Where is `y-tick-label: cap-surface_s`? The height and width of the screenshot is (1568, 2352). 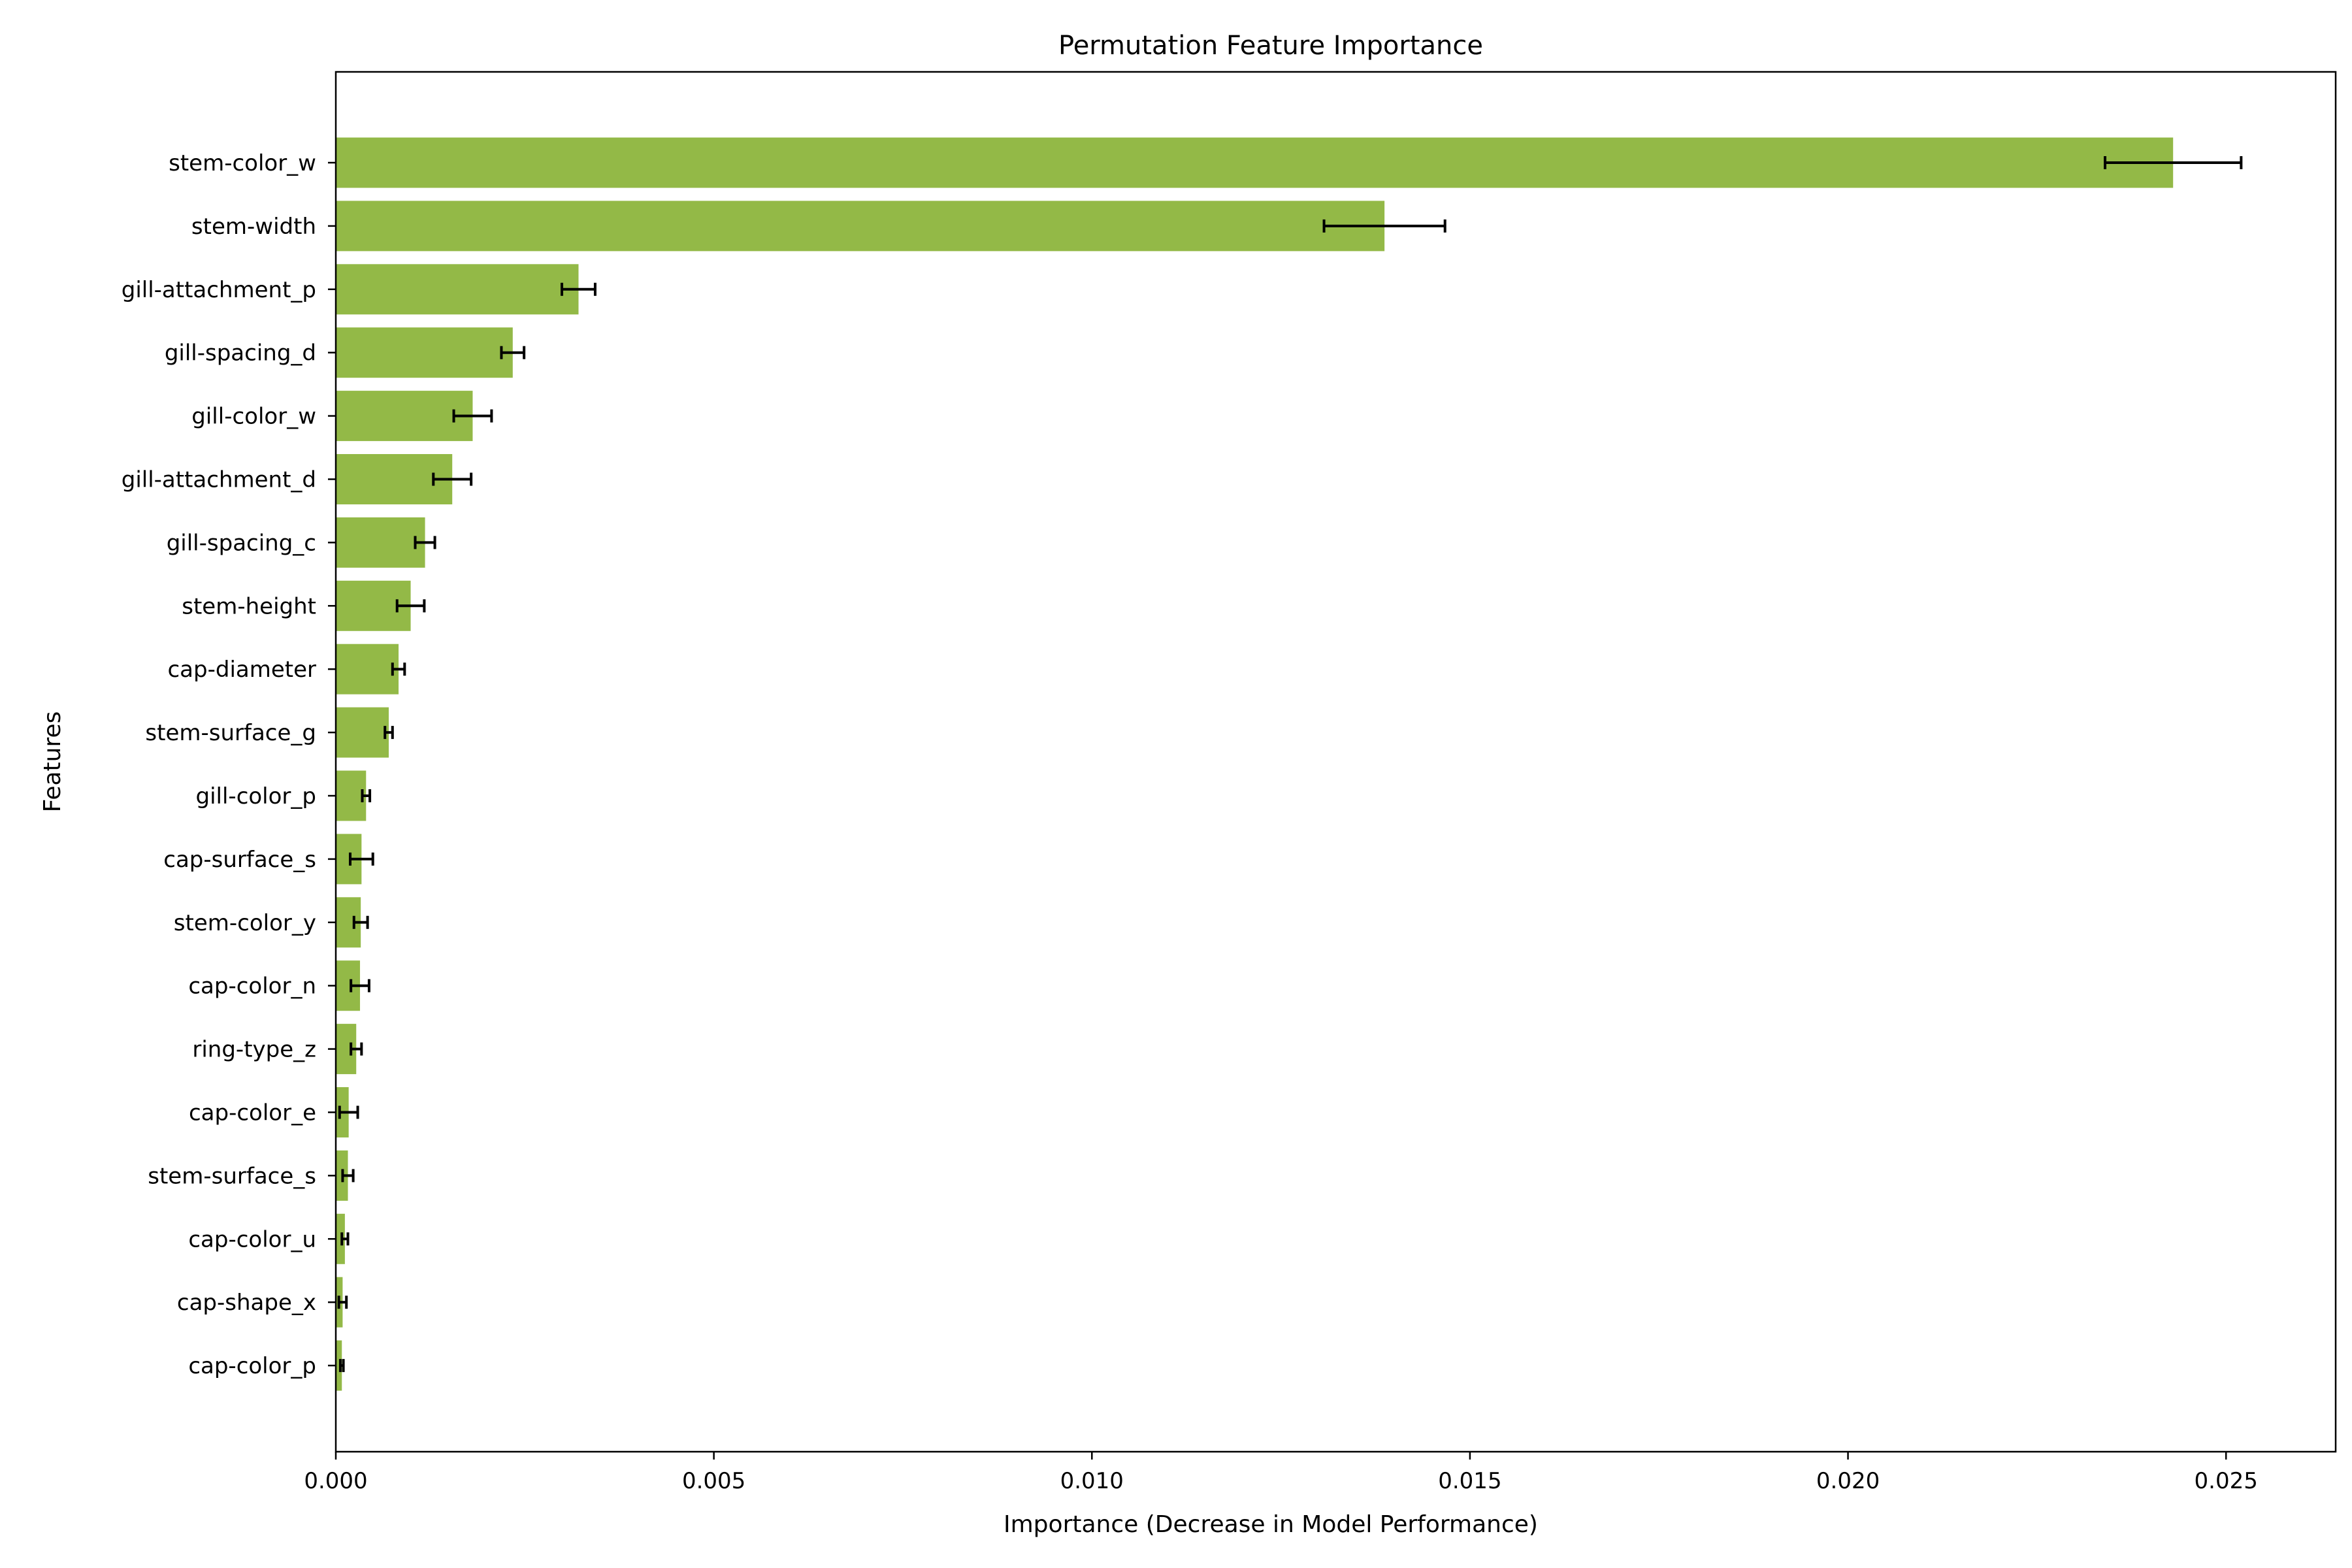 y-tick-label: cap-surface_s is located at coordinates (239, 860).